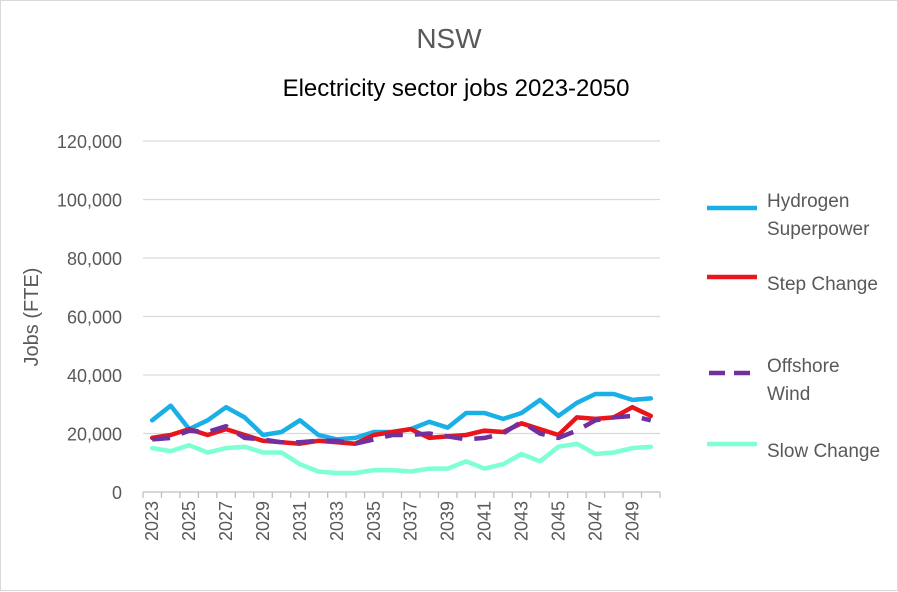 The image size is (898, 592). Describe the element at coordinates (803, 366) in the screenshot. I see `legend-label: Offshore` at that location.